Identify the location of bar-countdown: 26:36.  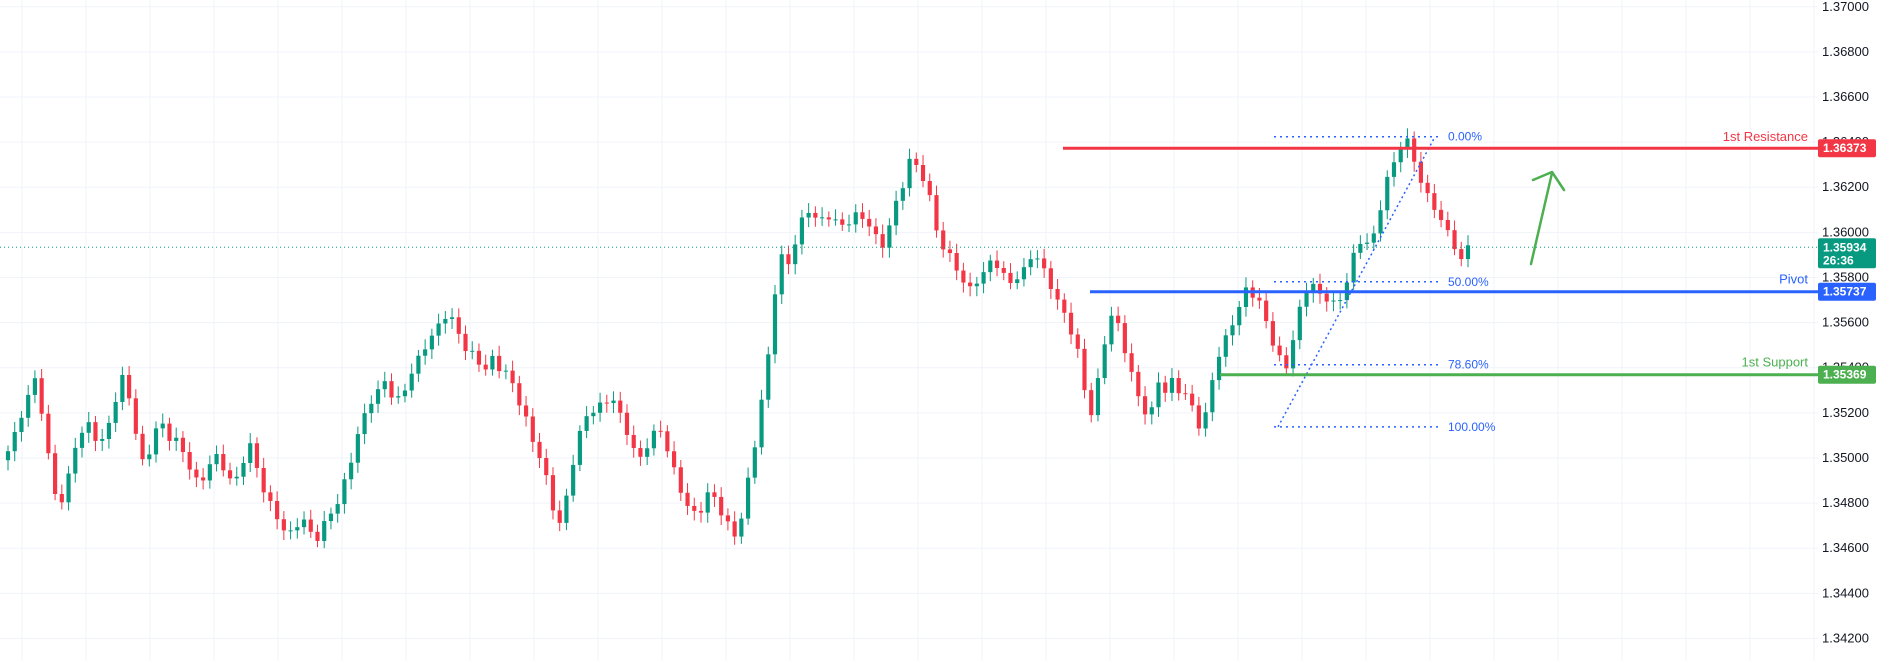
(1838, 260).